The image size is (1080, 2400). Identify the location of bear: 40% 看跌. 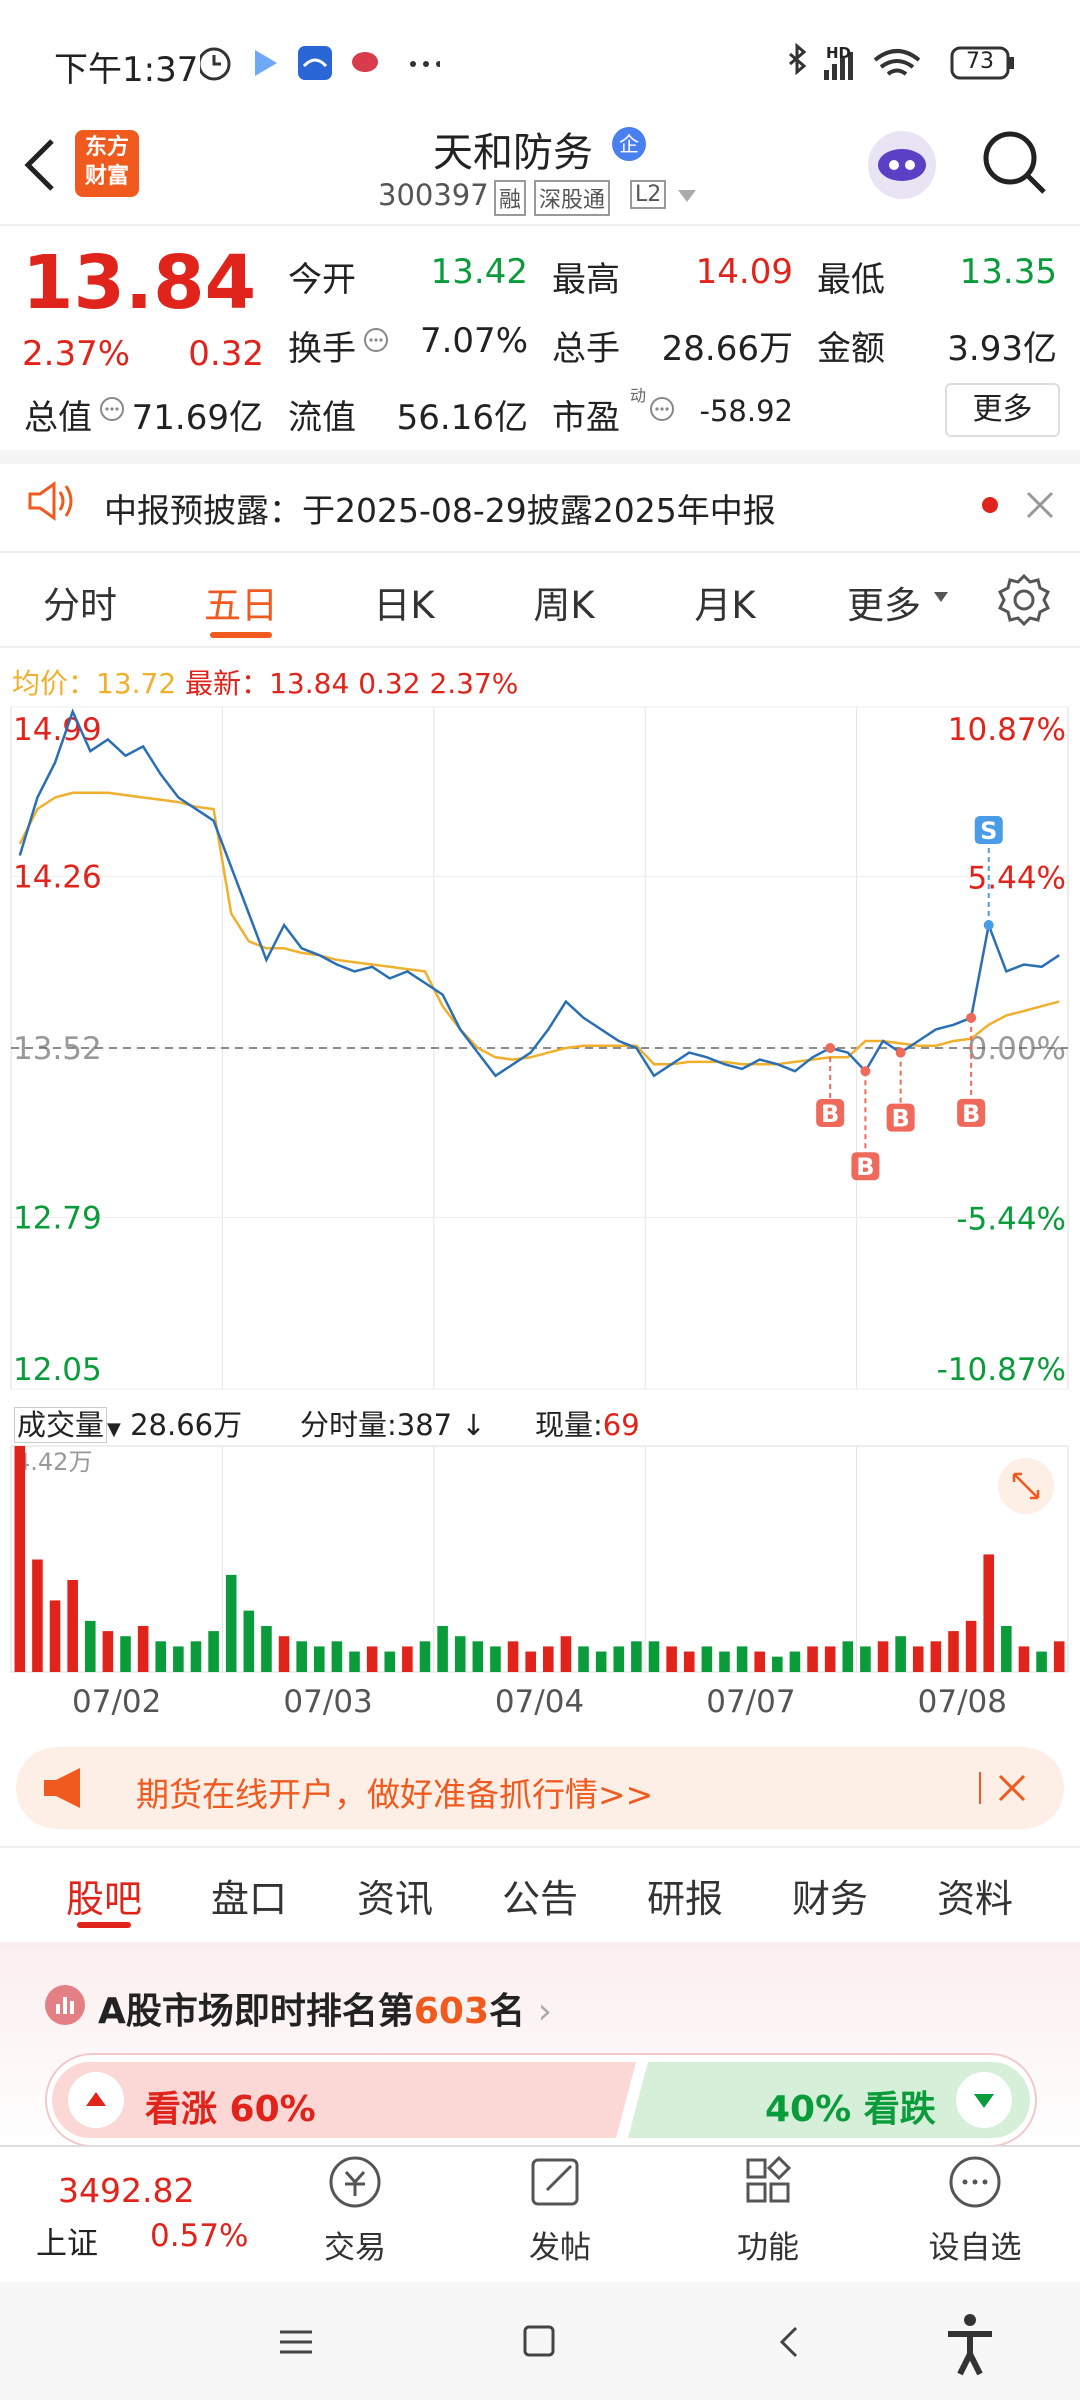
(850, 2109).